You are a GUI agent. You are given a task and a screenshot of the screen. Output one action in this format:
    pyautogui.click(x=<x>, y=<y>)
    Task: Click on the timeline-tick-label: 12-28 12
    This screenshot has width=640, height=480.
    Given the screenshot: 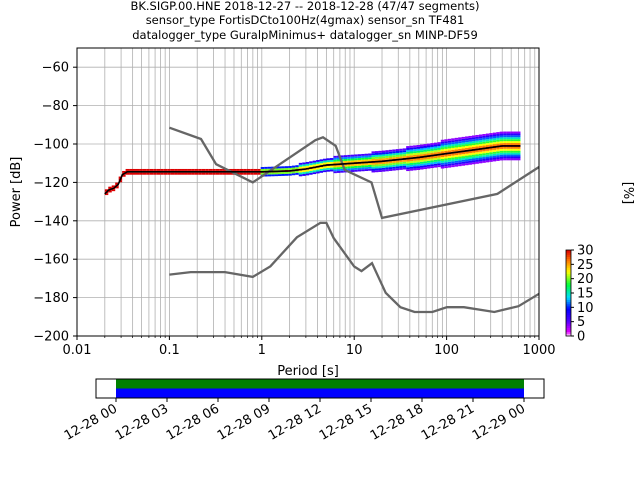 What is the action you would take?
    pyautogui.click(x=295, y=422)
    